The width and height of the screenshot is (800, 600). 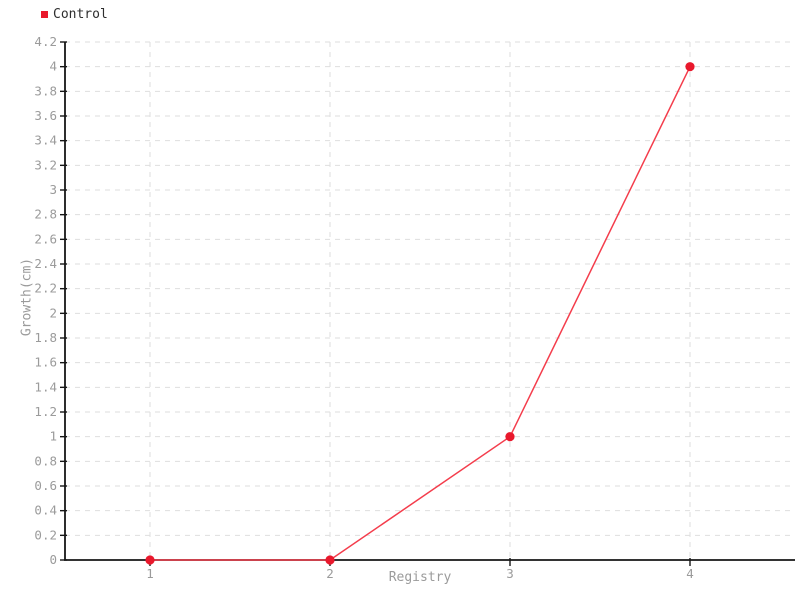 What do you see at coordinates (690, 573) in the screenshot?
I see `x-tick-label: 4` at bounding box center [690, 573].